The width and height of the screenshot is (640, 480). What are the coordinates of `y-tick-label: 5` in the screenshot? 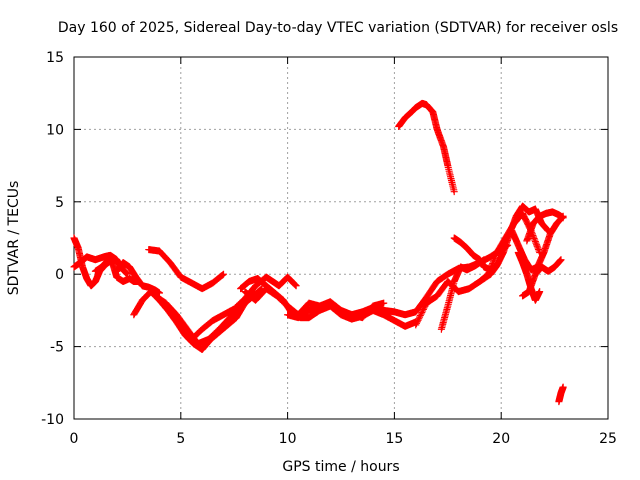 It's located at (59, 203).